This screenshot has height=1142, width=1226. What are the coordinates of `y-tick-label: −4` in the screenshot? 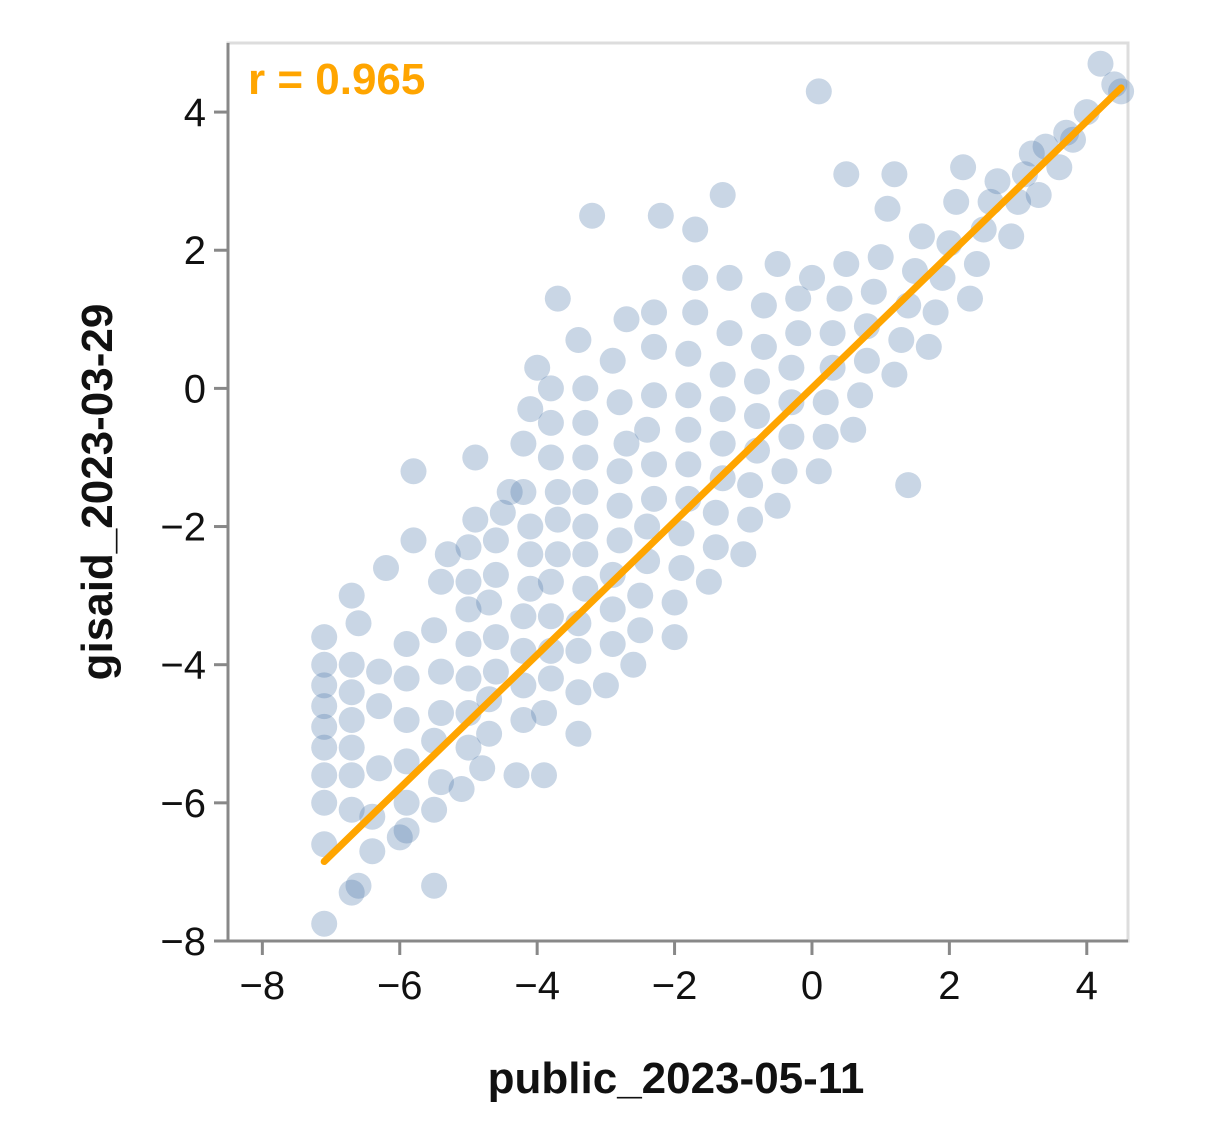 It's located at (183, 666).